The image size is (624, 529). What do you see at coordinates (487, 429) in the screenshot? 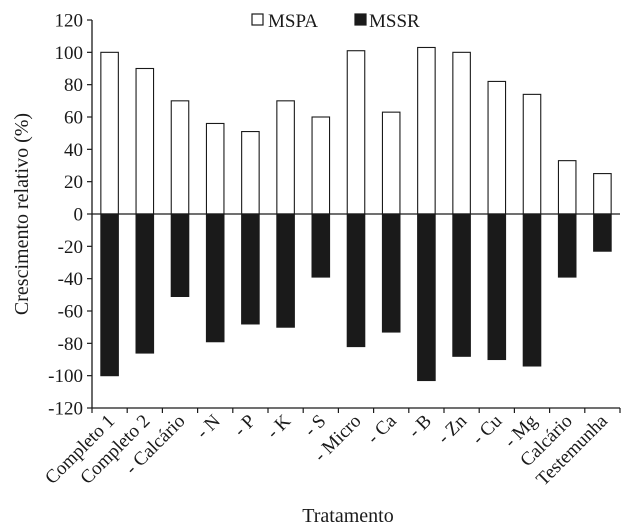
I see `x-tick-label: - Cu` at bounding box center [487, 429].